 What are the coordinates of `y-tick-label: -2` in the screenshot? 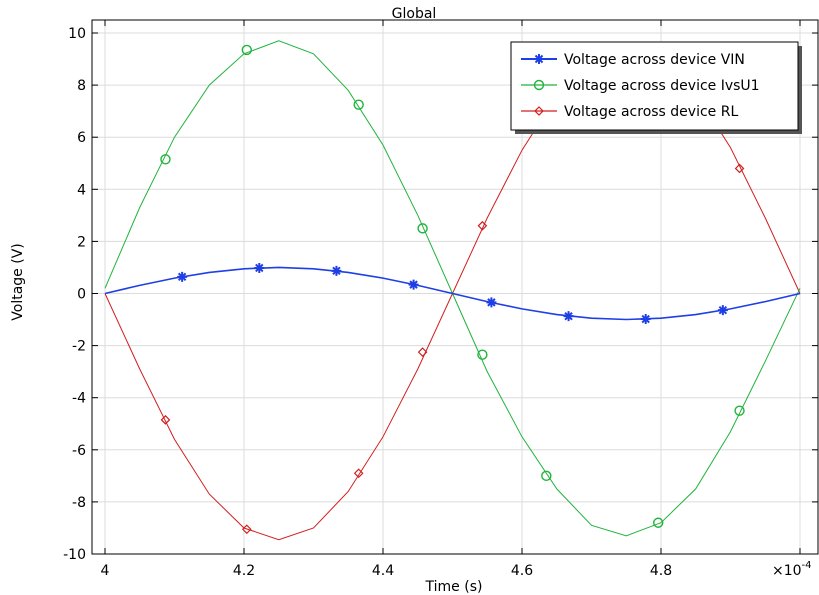 It's located at (79, 347).